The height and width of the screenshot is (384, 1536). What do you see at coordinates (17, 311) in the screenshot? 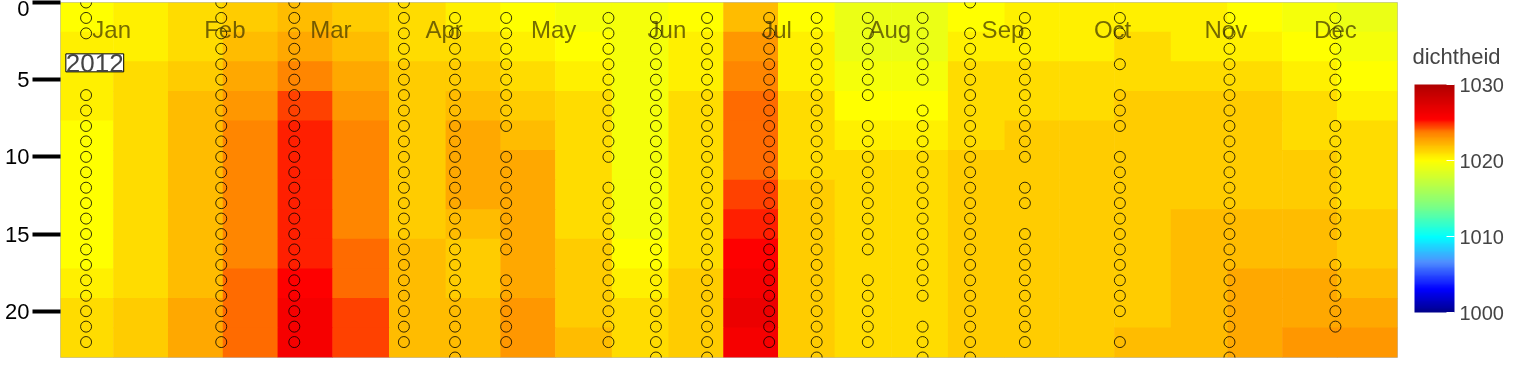
I see `y-tick-label: 20` at bounding box center [17, 311].